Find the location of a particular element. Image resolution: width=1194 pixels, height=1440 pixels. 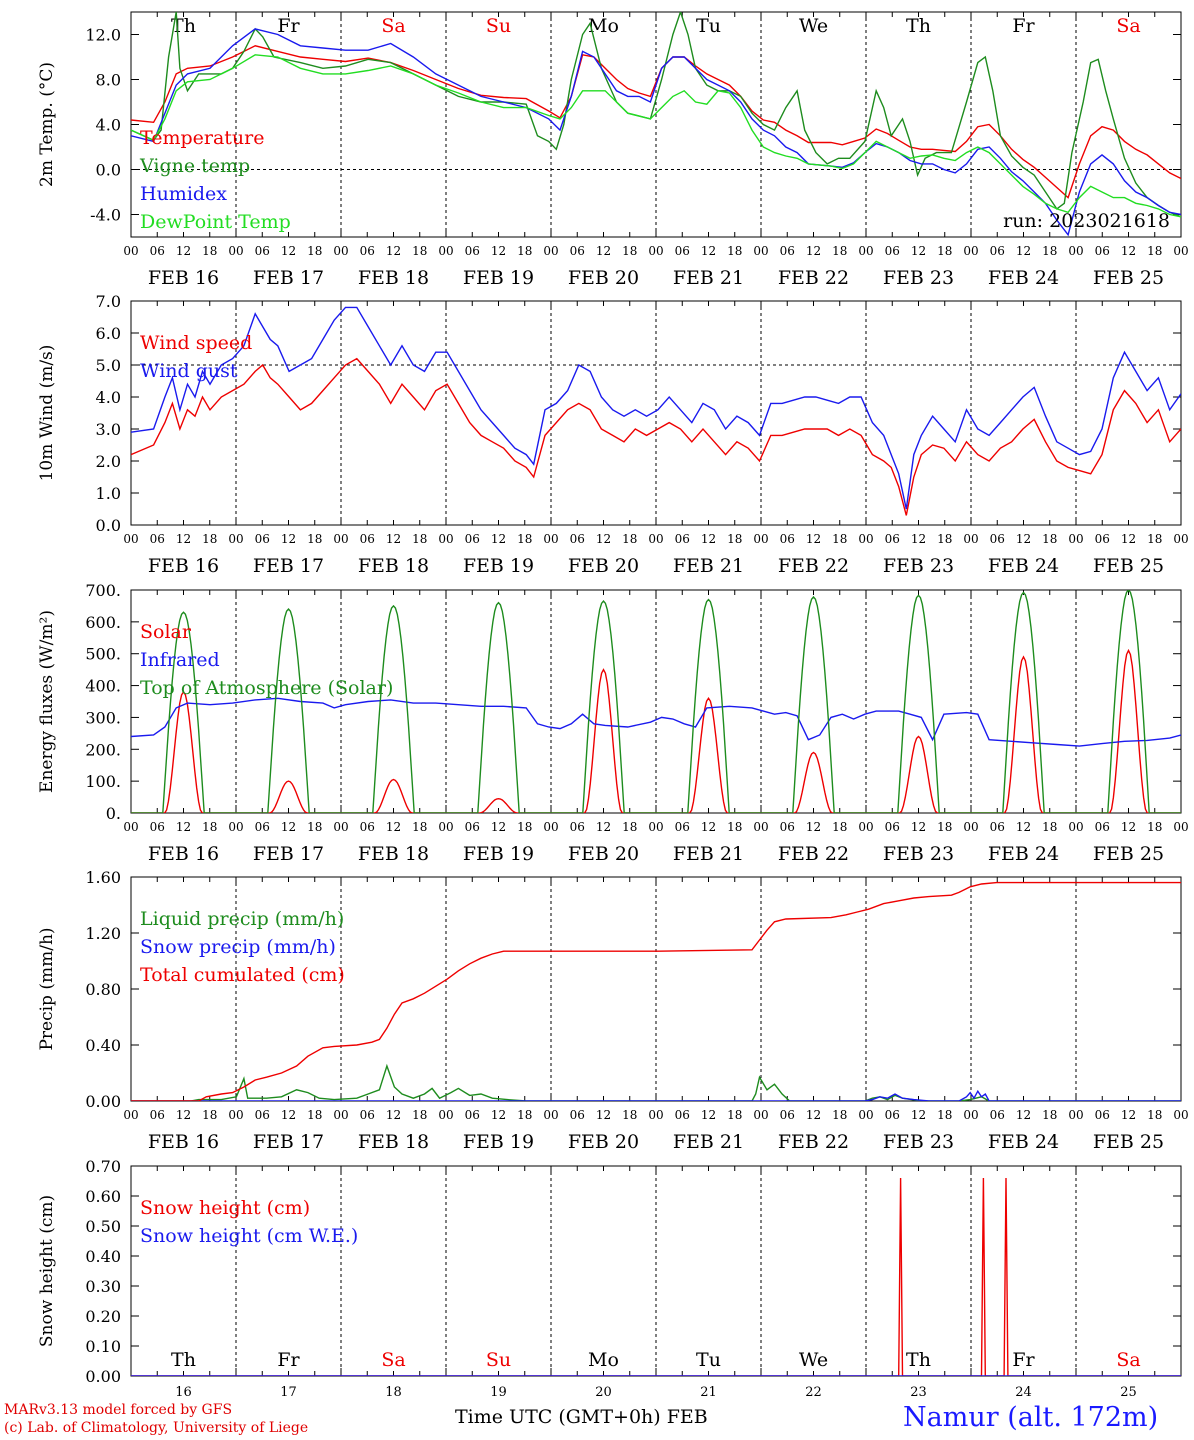

y-tick-label: 2.0 is located at coordinates (108, 461).